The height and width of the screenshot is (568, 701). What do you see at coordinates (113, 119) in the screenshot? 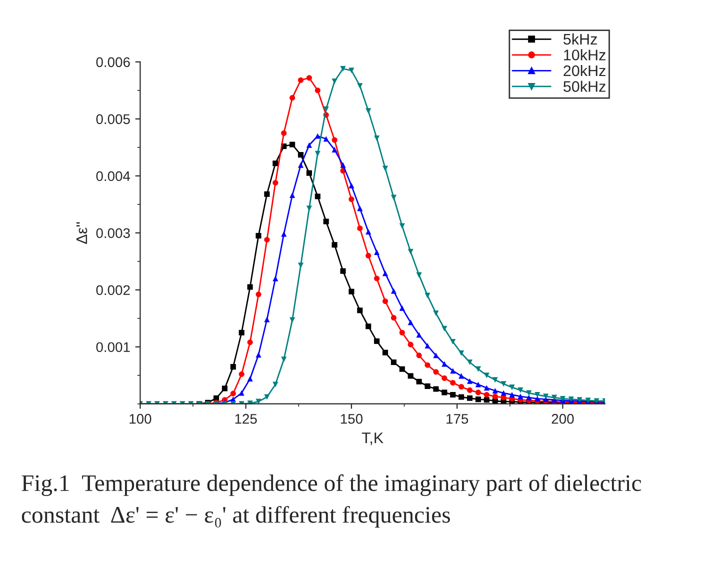
I see `y-tick-label: 0.005` at bounding box center [113, 119].